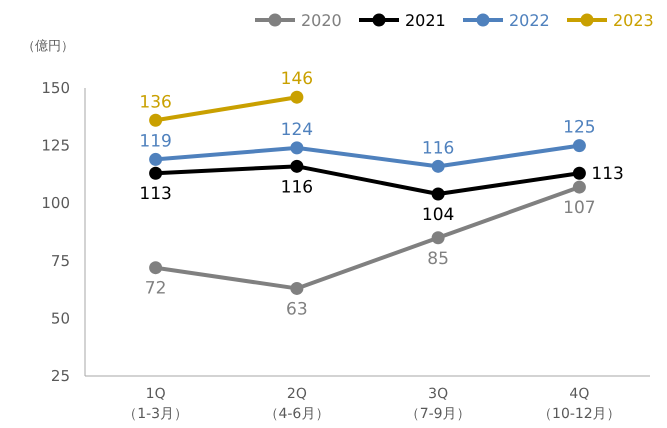  Describe the element at coordinates (438, 404) in the screenshot. I see `x-tick-label: 3Q （7-9月）` at that location.